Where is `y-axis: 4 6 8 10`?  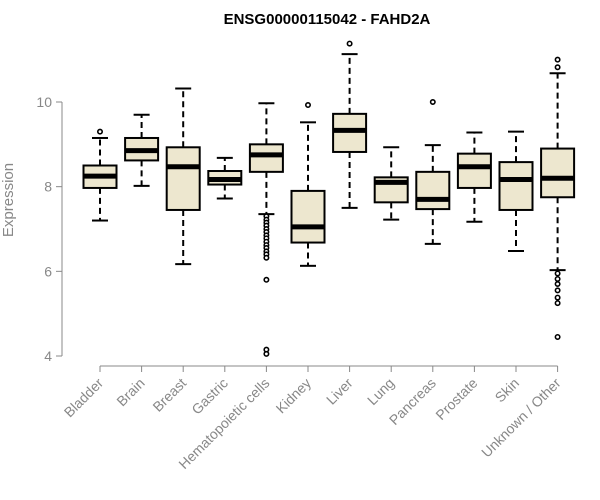
y-axis: 4 6 8 10 is located at coordinates (49, 229).